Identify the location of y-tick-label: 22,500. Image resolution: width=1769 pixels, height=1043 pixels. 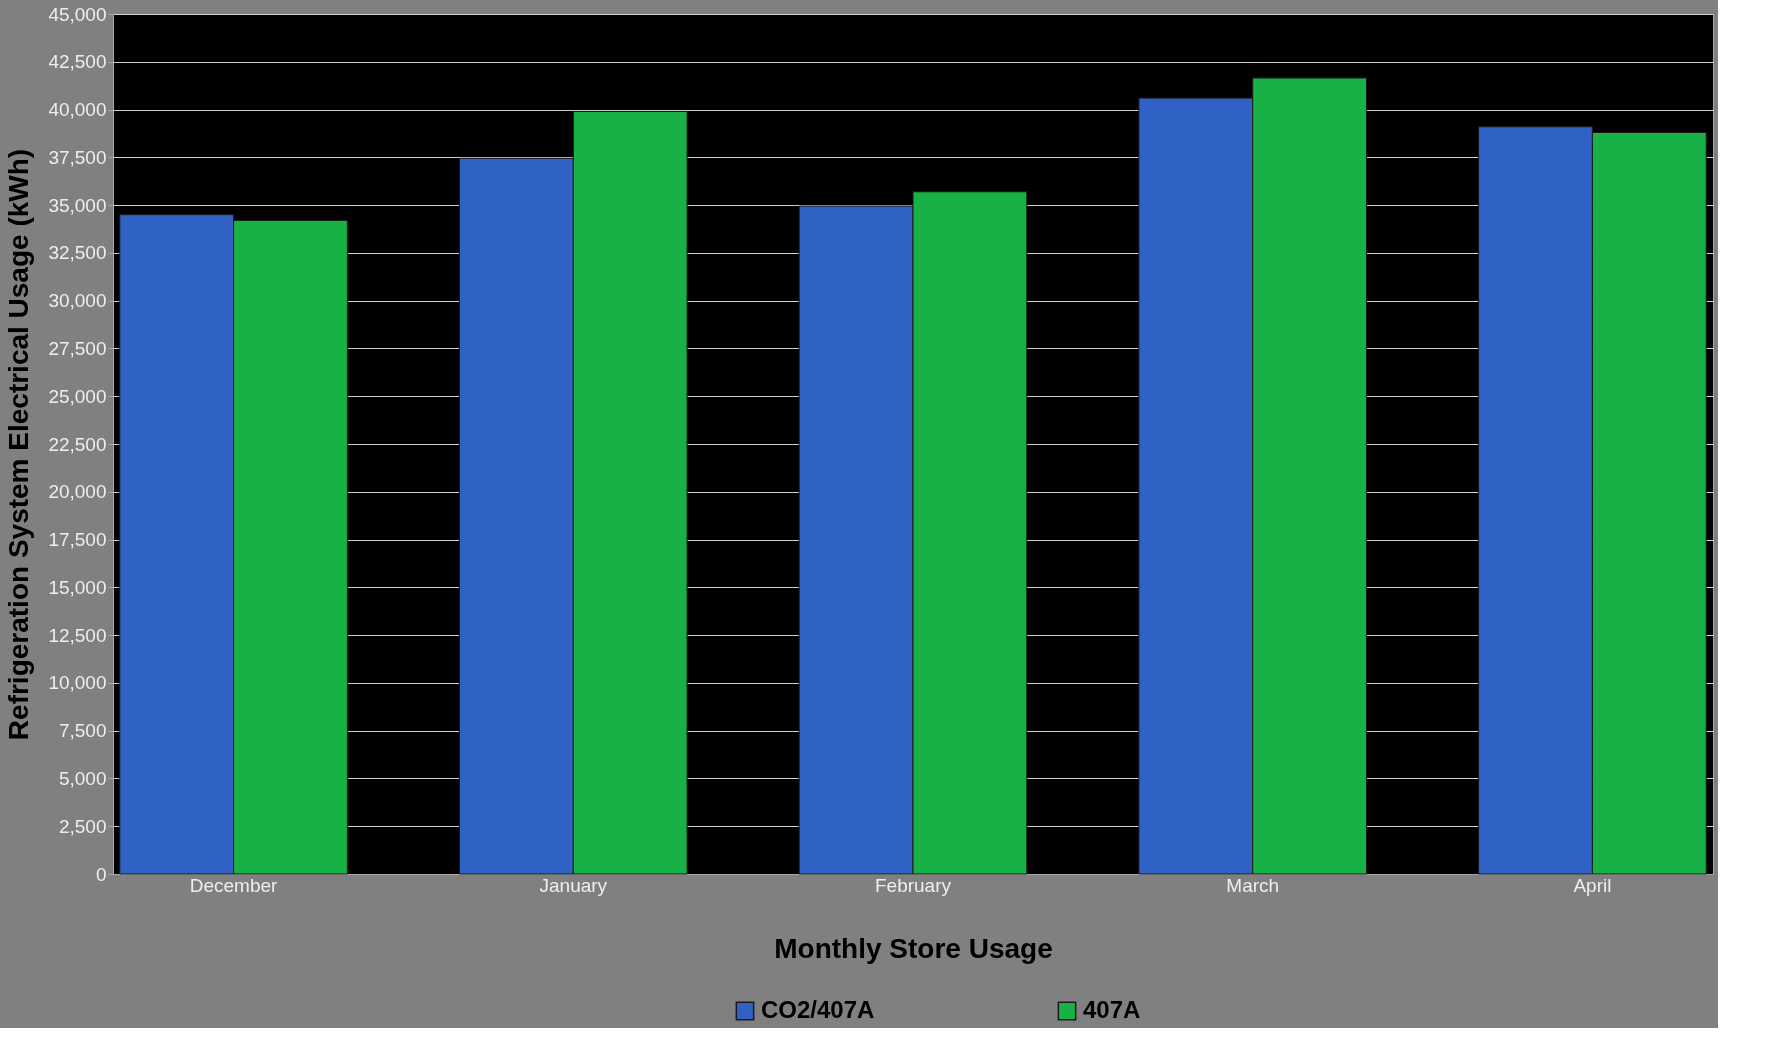
(77, 444).